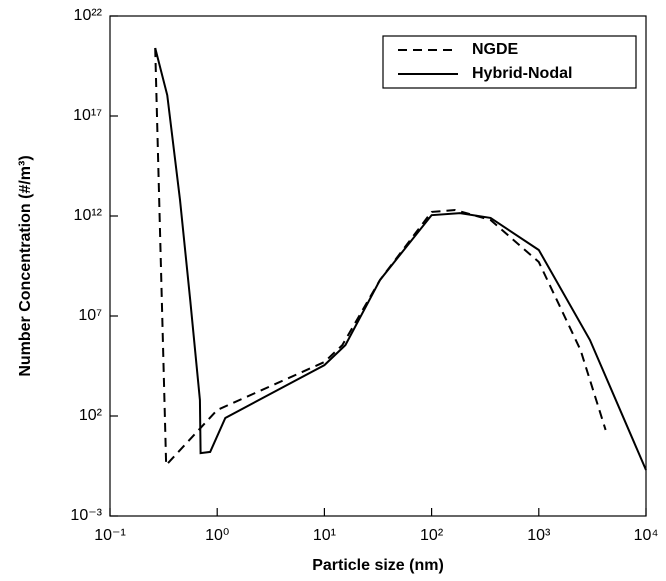  Describe the element at coordinates (509, 62) in the screenshot. I see `legend-box` at that location.